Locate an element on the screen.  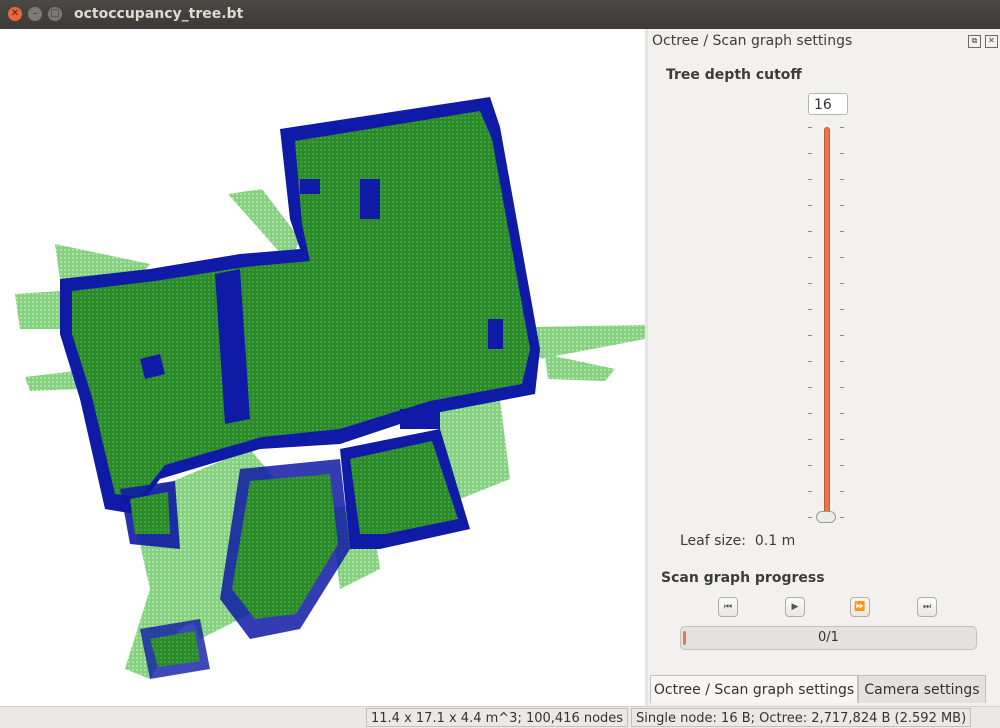
skip-forward-button: ⏭ is located at coordinates (927, 607).